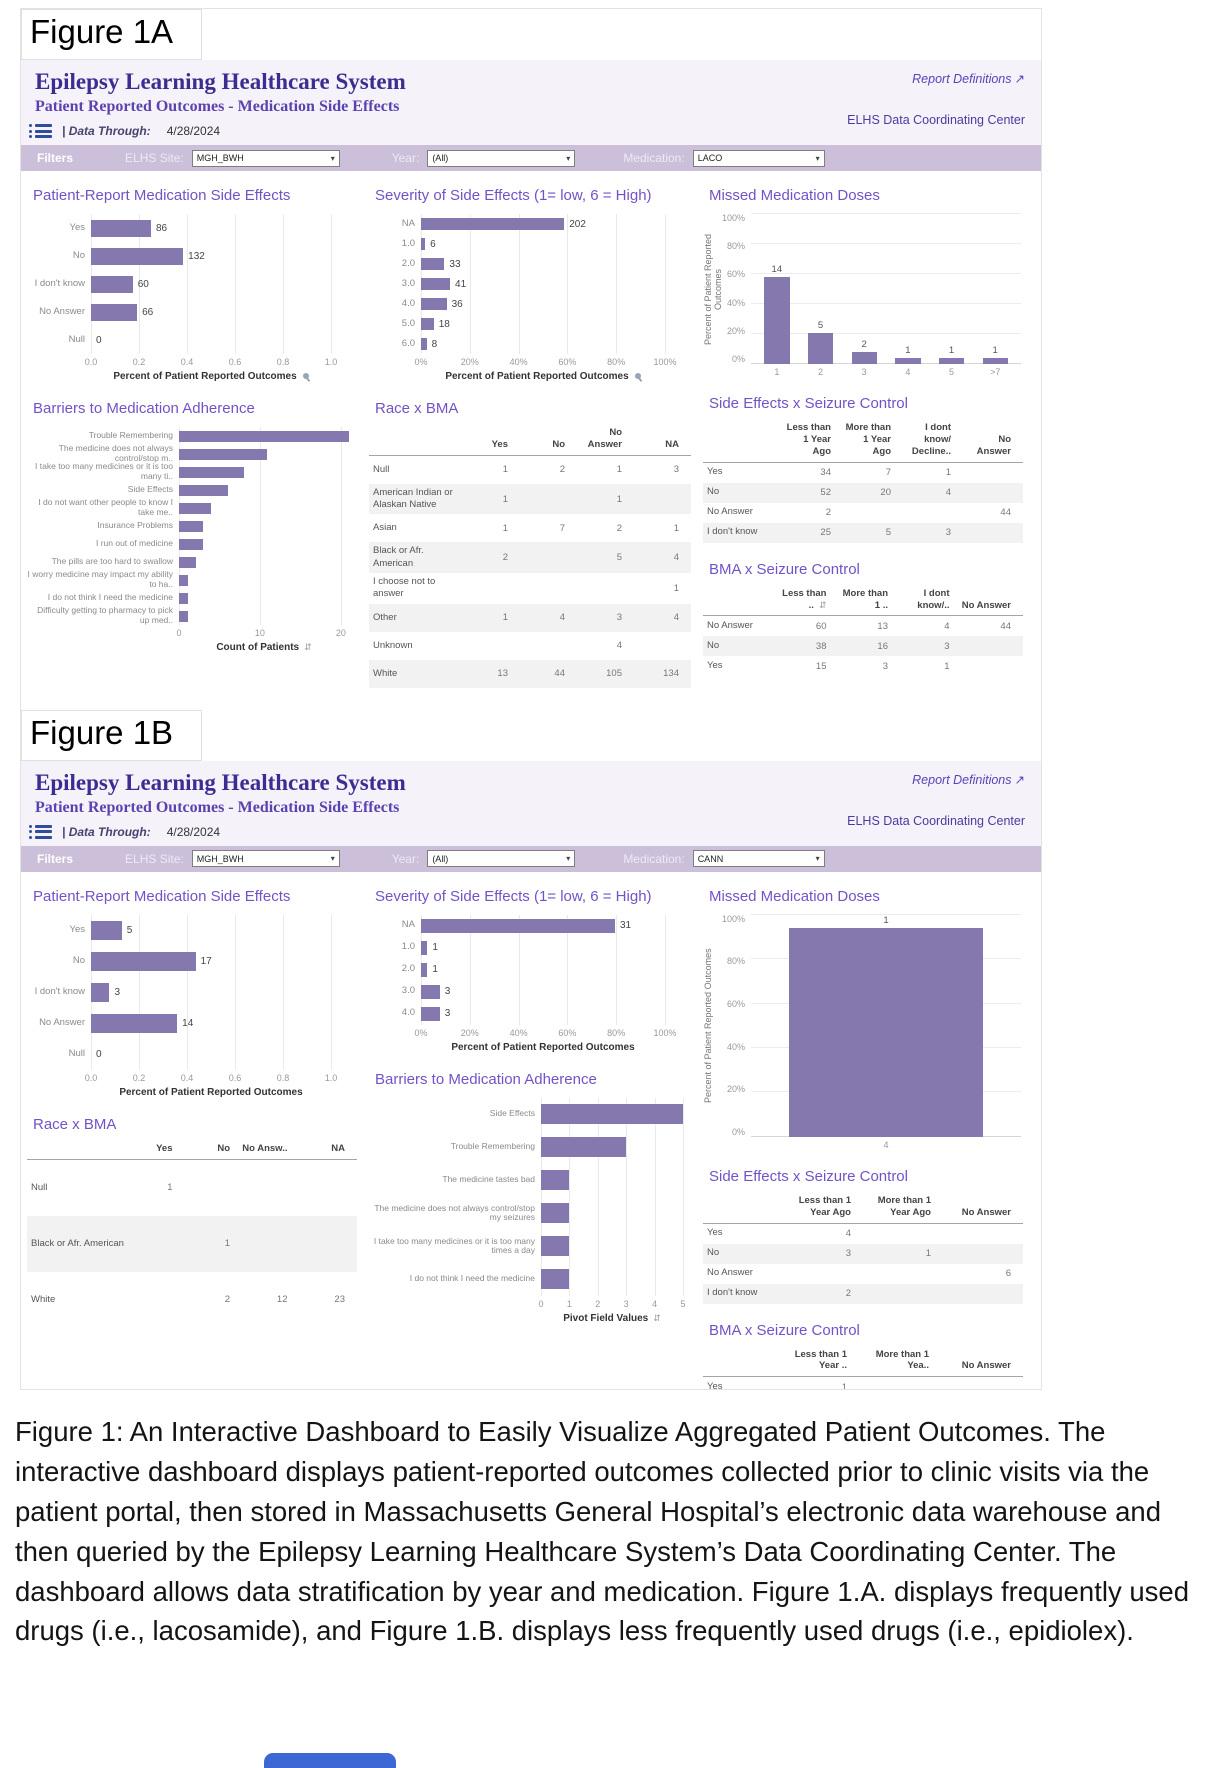 The height and width of the screenshot is (1768, 1212). What do you see at coordinates (625, 926) in the screenshot?
I see `bar-value-label: 31` at bounding box center [625, 926].